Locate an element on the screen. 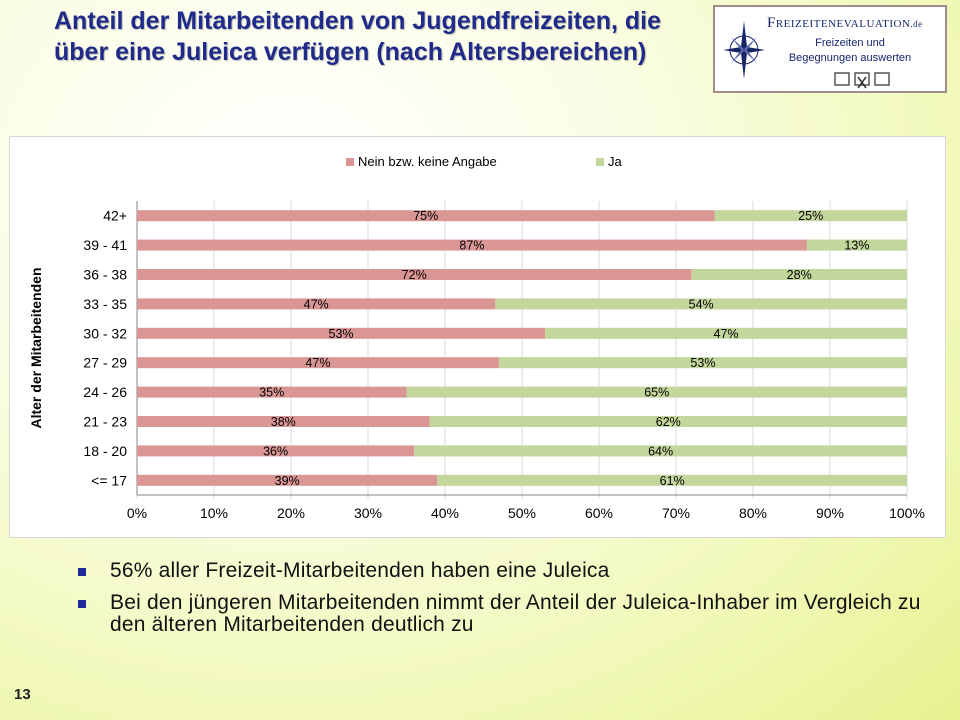 The image size is (960, 720). x-tick-label: 30% is located at coordinates (368, 513).